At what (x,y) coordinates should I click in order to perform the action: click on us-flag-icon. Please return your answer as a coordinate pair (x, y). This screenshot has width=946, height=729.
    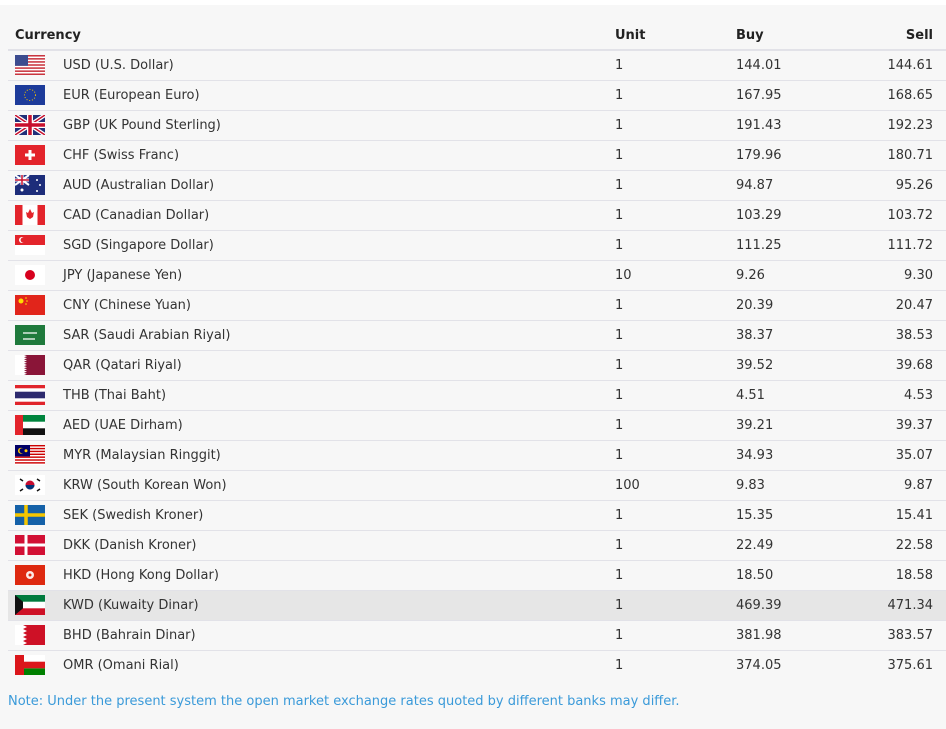
    Looking at the image, I should click on (30, 65).